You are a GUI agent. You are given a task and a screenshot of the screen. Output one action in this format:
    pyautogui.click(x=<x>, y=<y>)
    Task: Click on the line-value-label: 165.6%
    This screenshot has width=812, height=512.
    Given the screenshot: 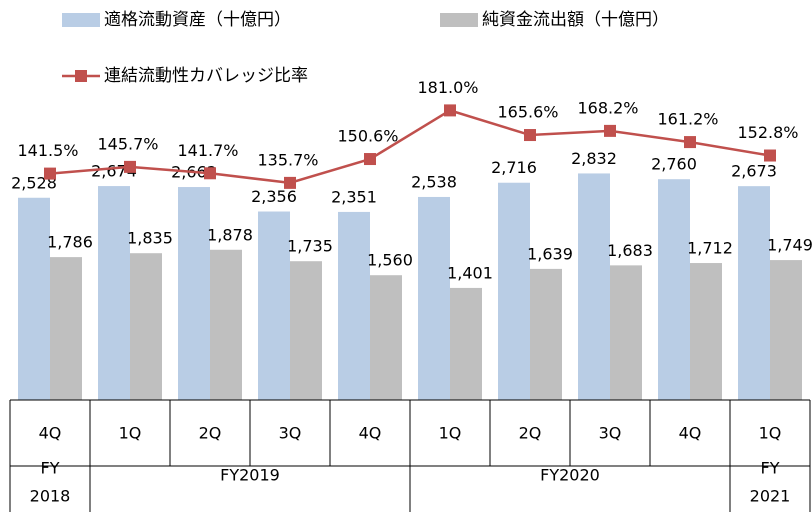 What is the action you would take?
    pyautogui.click(x=527, y=112)
    